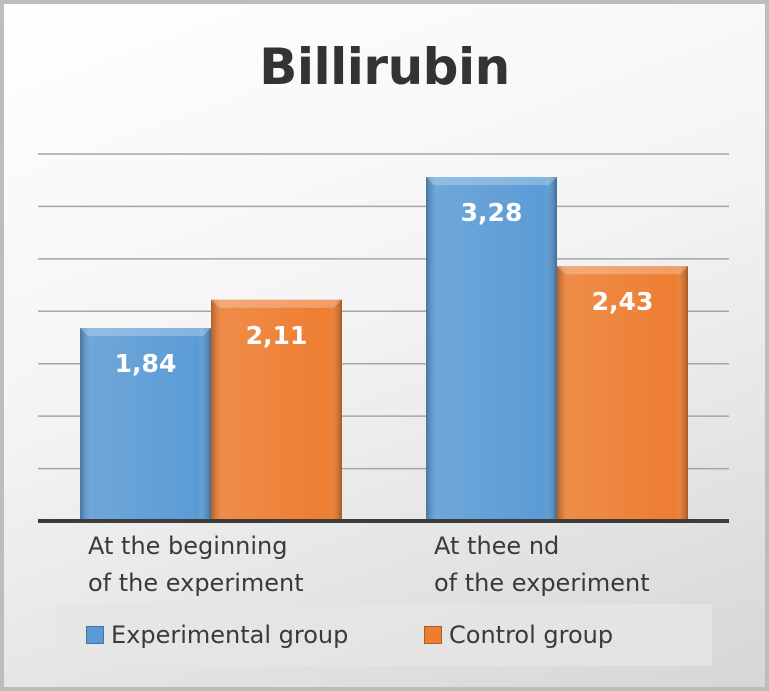 The image size is (769, 691). I want to click on category-label-end: At thee nd of the experiment, so click(542, 564).